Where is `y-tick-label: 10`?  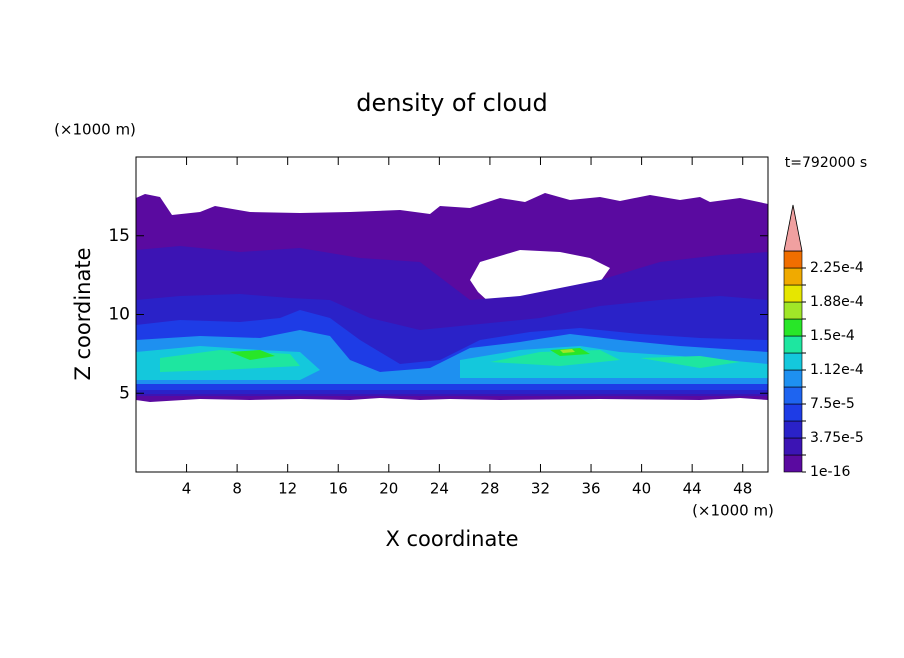 y-tick-label: 10 is located at coordinates (119, 315).